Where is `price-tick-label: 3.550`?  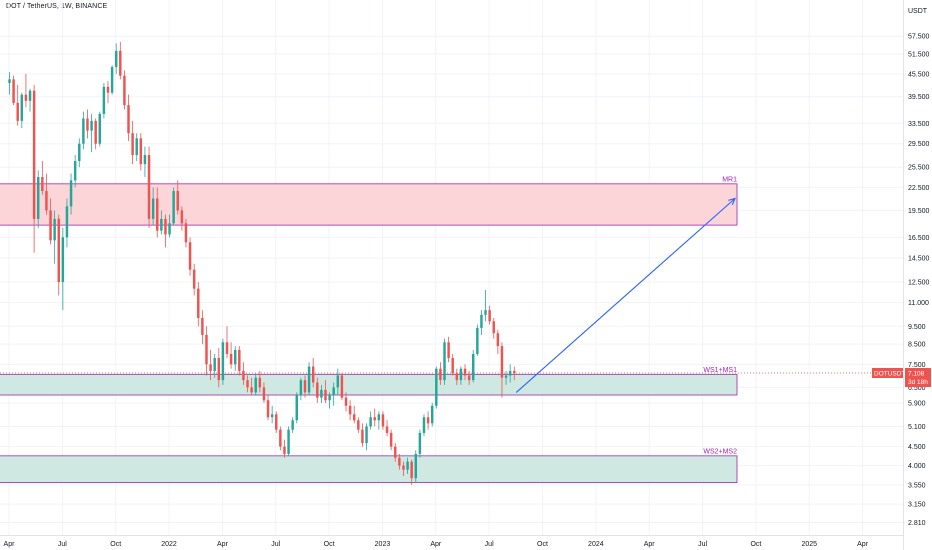 price-tick-label: 3.550 is located at coordinates (917, 485).